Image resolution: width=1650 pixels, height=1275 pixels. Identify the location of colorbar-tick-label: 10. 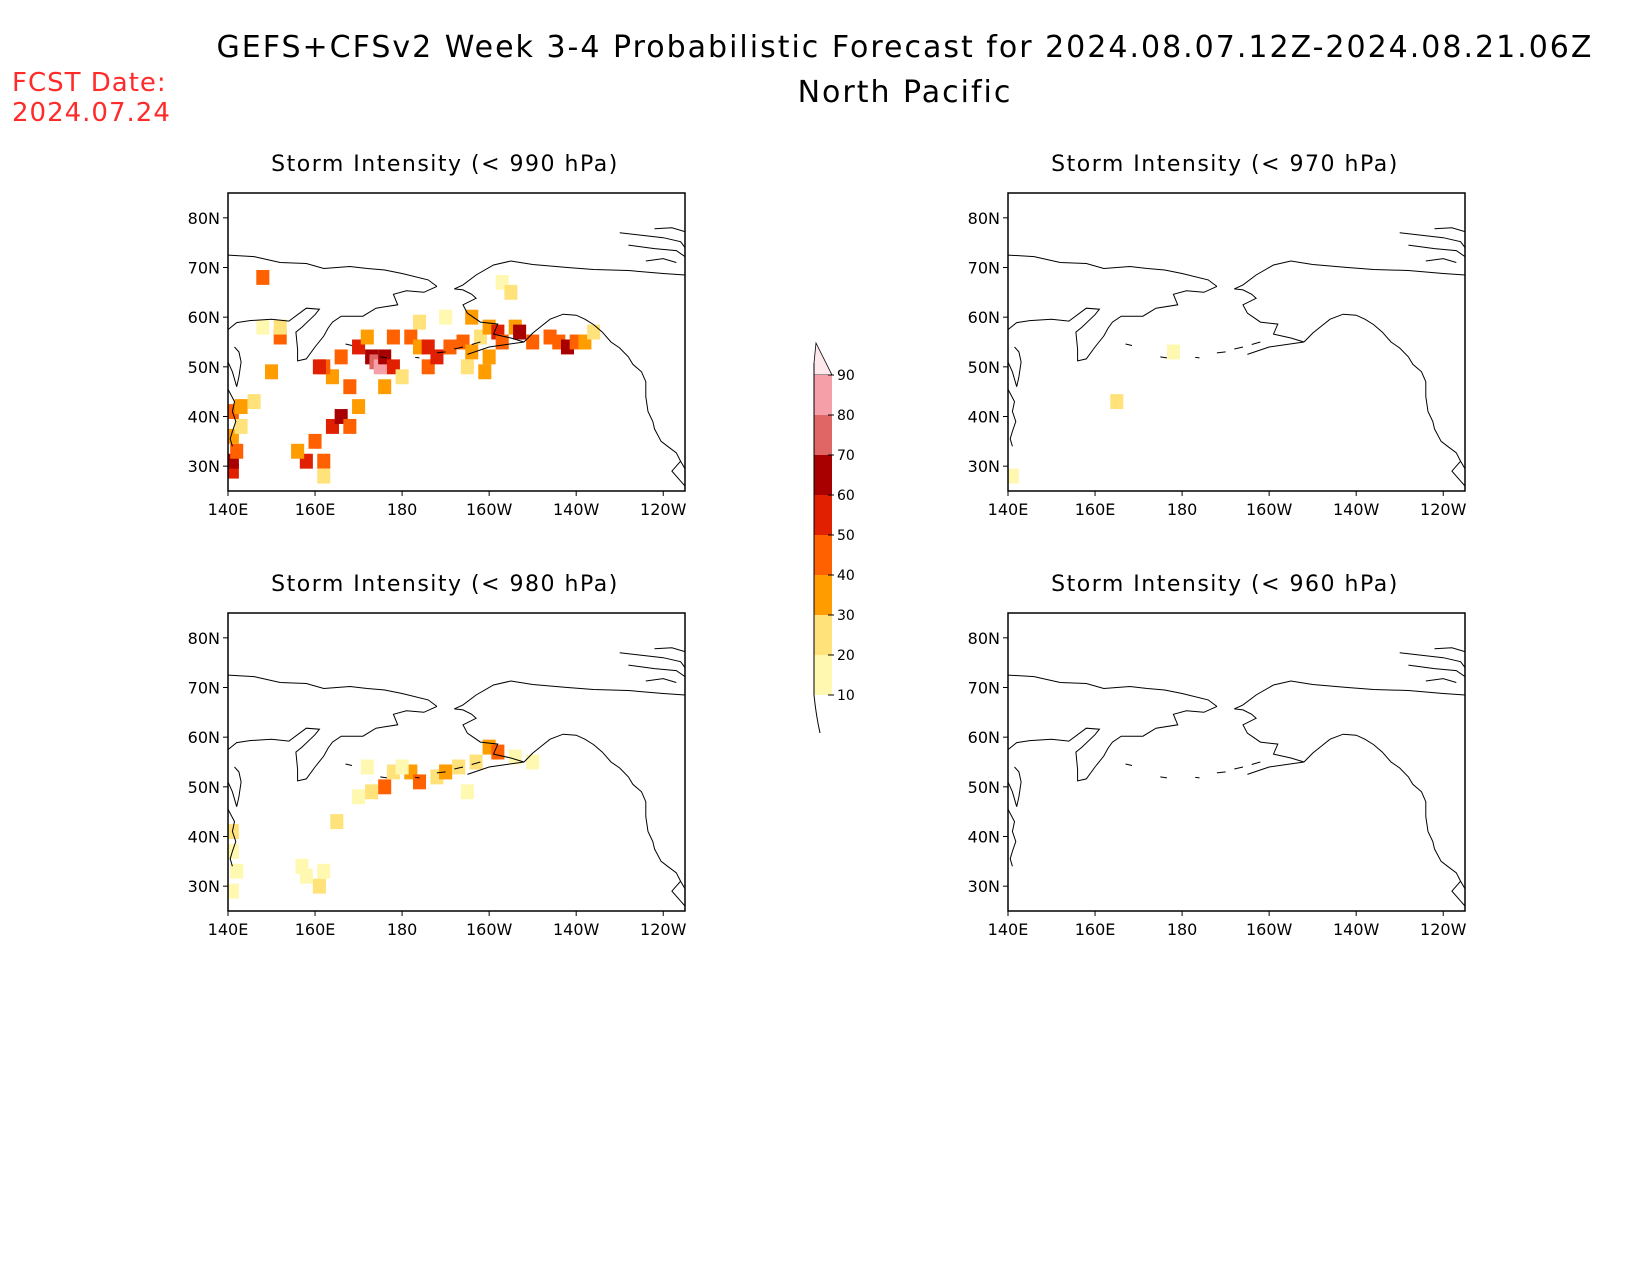
(846, 696).